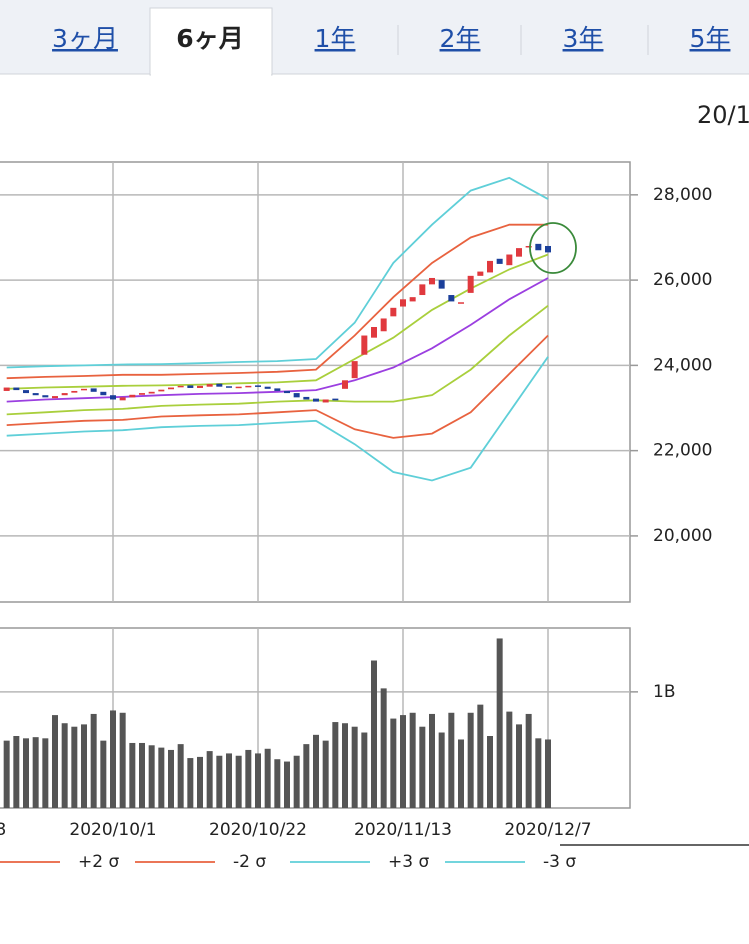 This screenshot has height=944, width=749. I want to click on legend-label: -2 σ, so click(249, 862).